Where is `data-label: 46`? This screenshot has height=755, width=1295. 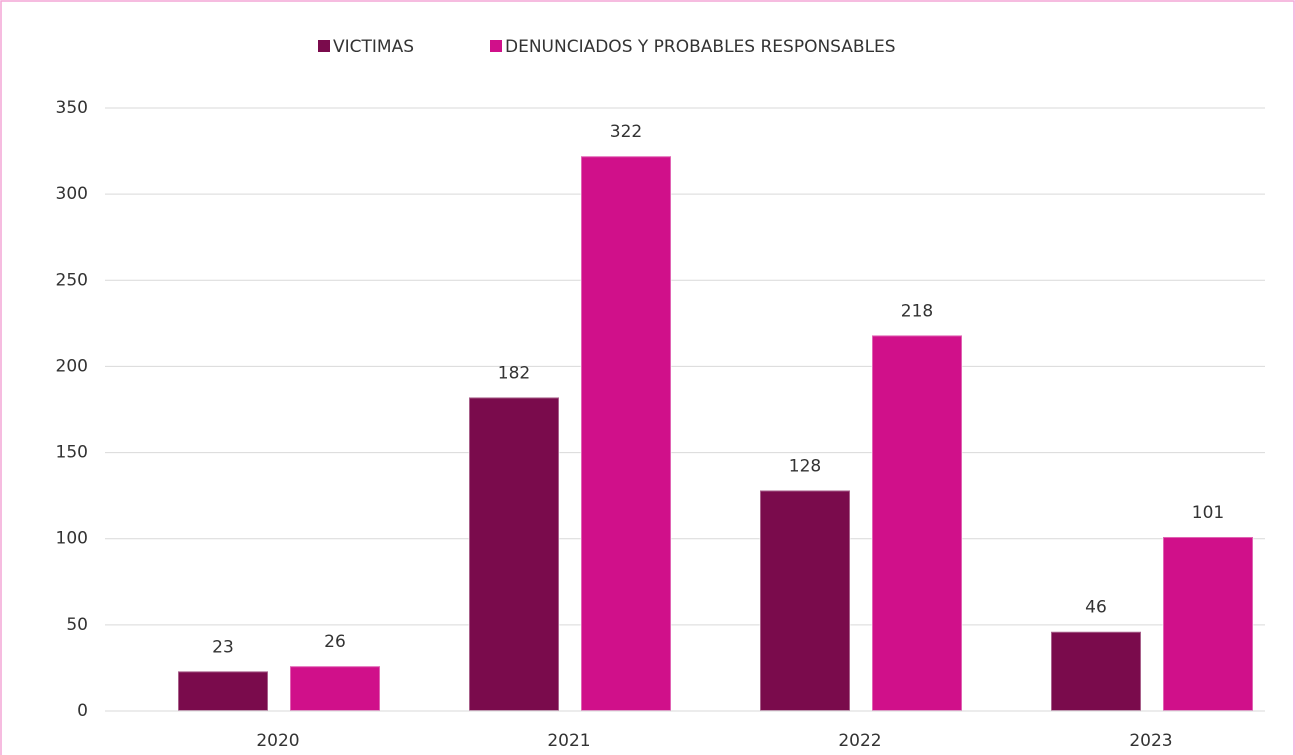
data-label: 46 is located at coordinates (1096, 608).